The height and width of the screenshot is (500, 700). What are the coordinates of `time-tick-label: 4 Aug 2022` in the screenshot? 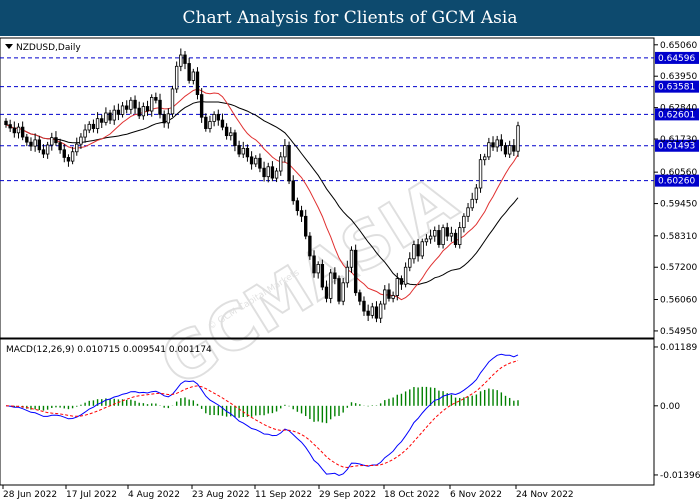 It's located at (154, 495).